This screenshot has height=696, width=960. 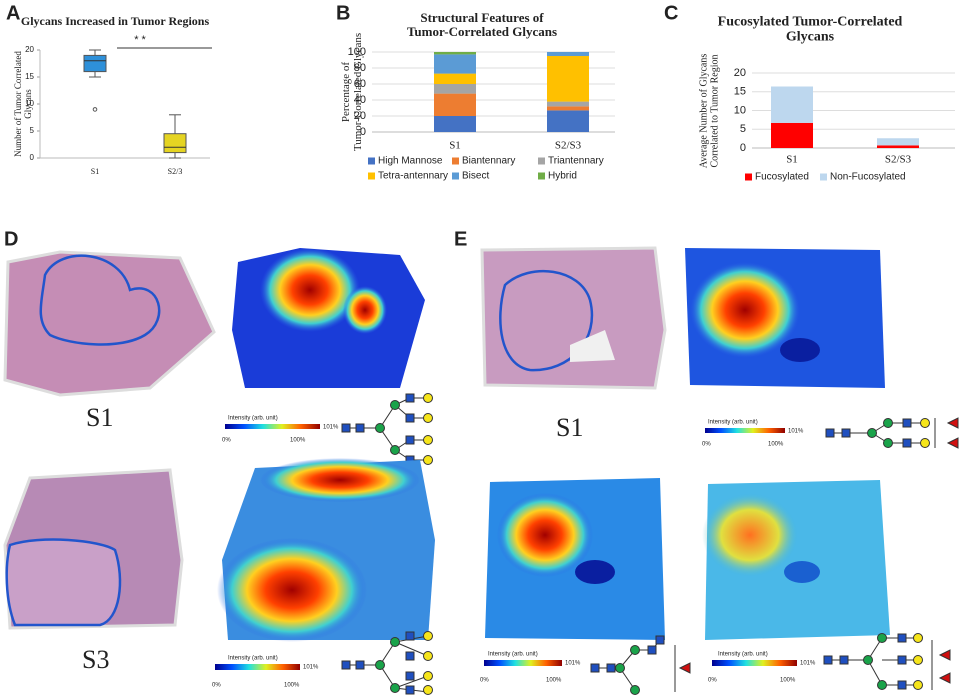 What do you see at coordinates (360, 100) in the screenshot?
I see `y-tick-label: 40` at bounding box center [360, 100].